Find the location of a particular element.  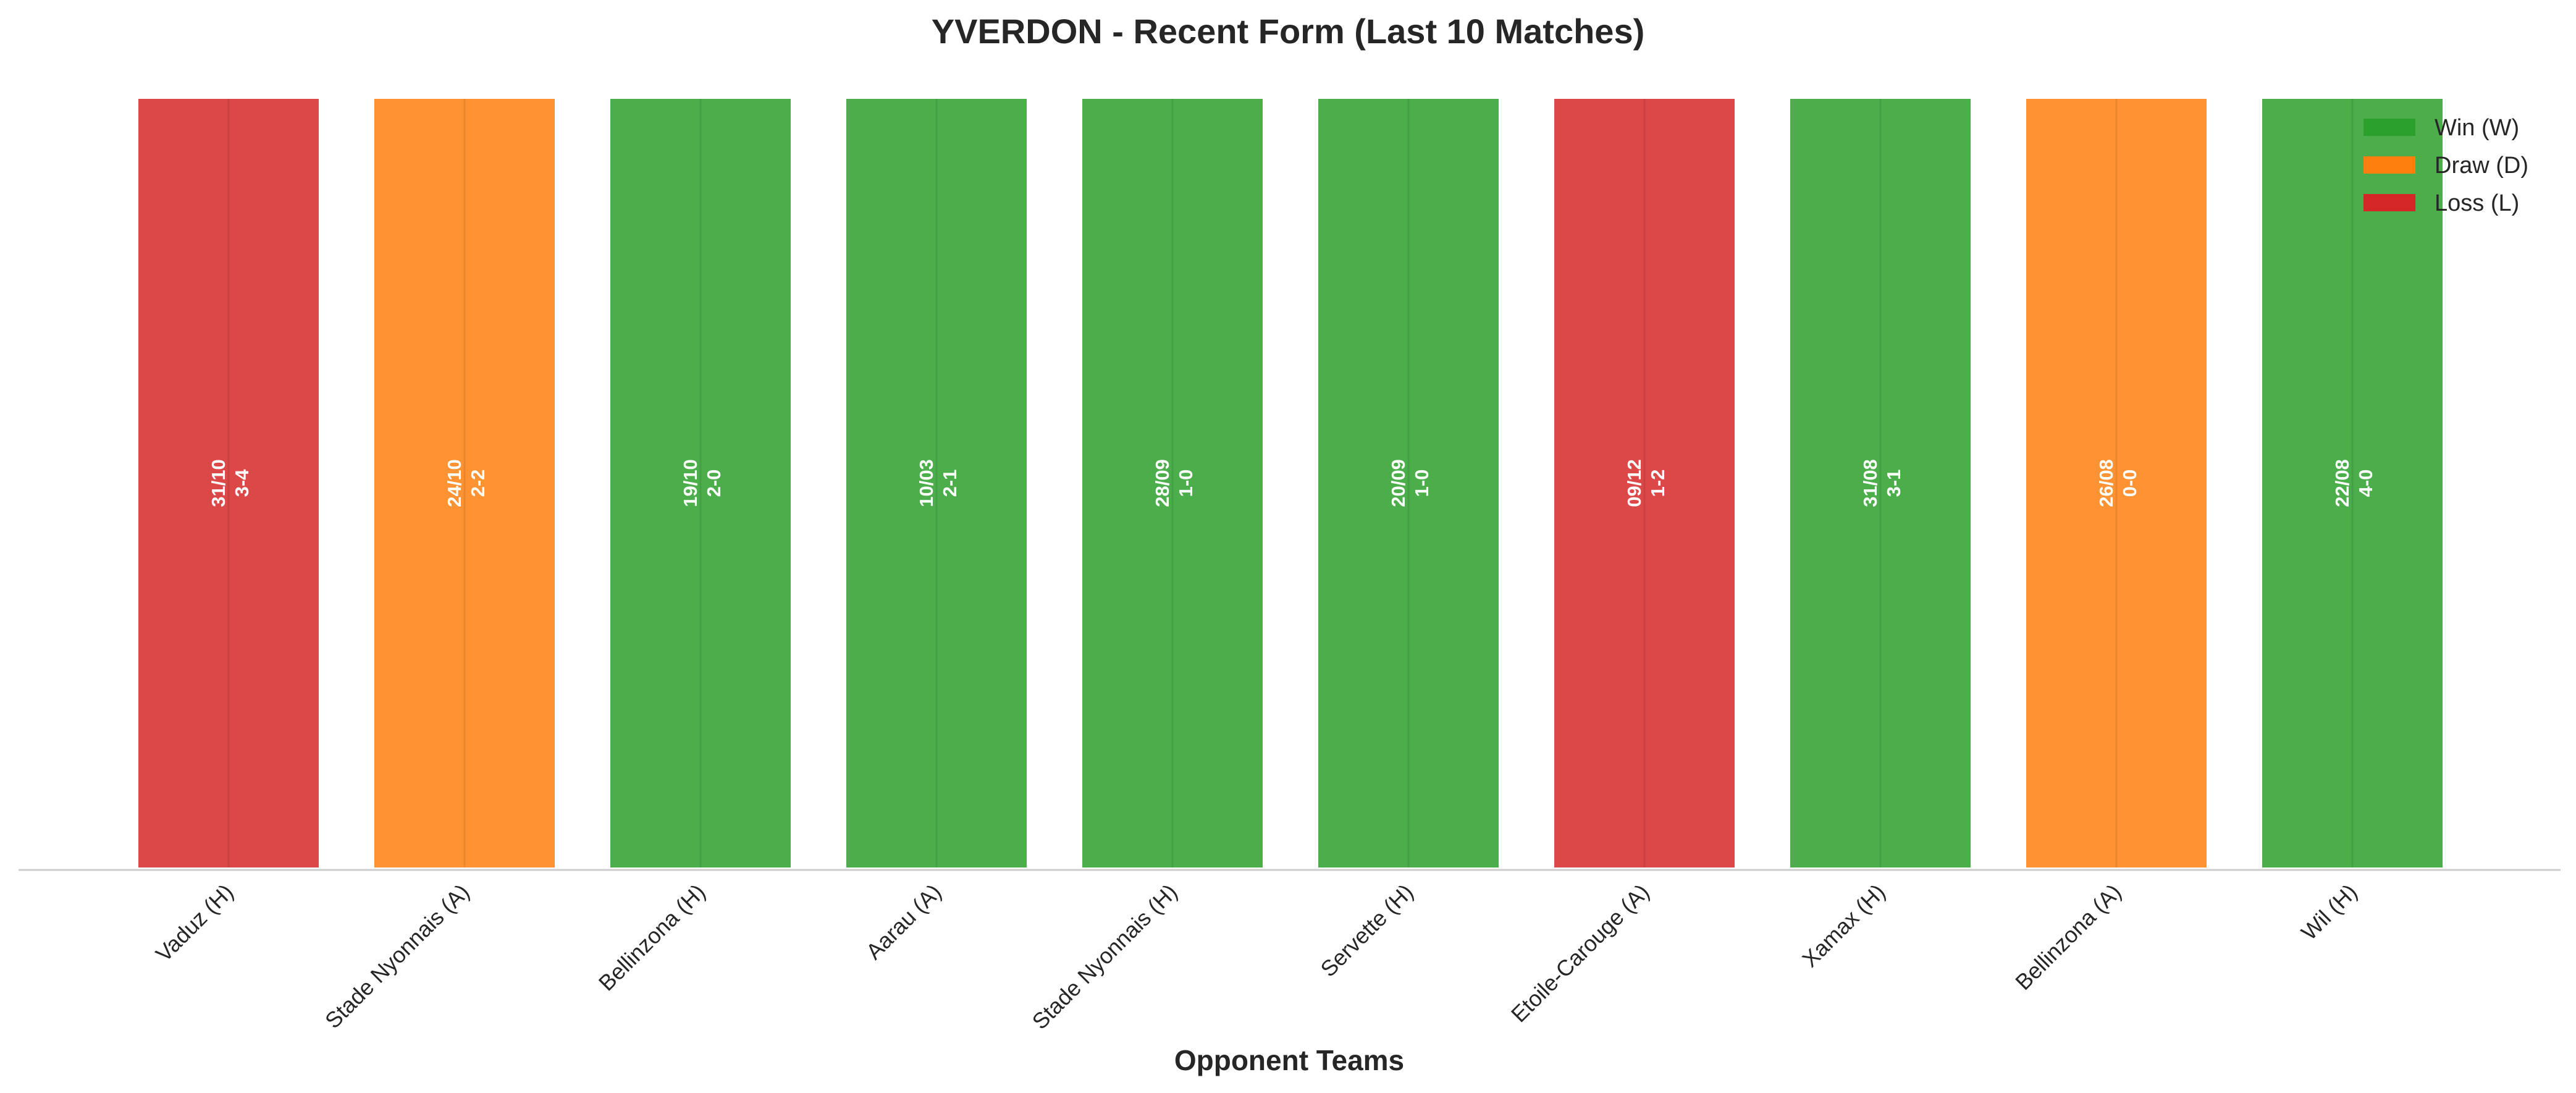

bar-date-label: 10/03 is located at coordinates (926, 483).